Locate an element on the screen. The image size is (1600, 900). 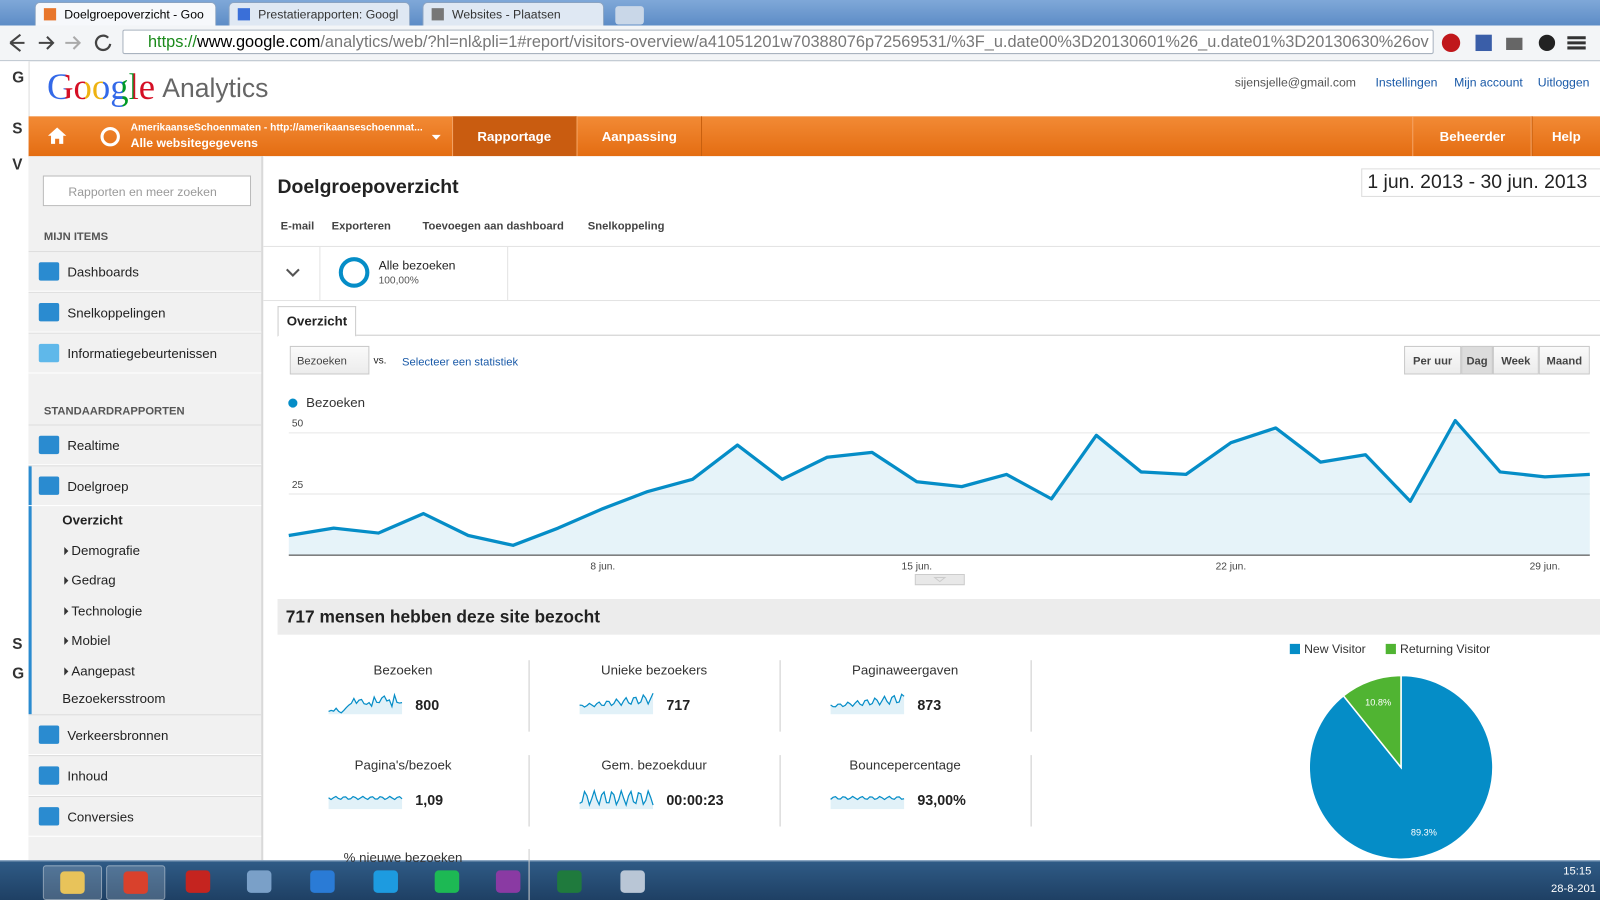
report-action: Toevoegen aan dashboard is located at coordinates (493, 226).